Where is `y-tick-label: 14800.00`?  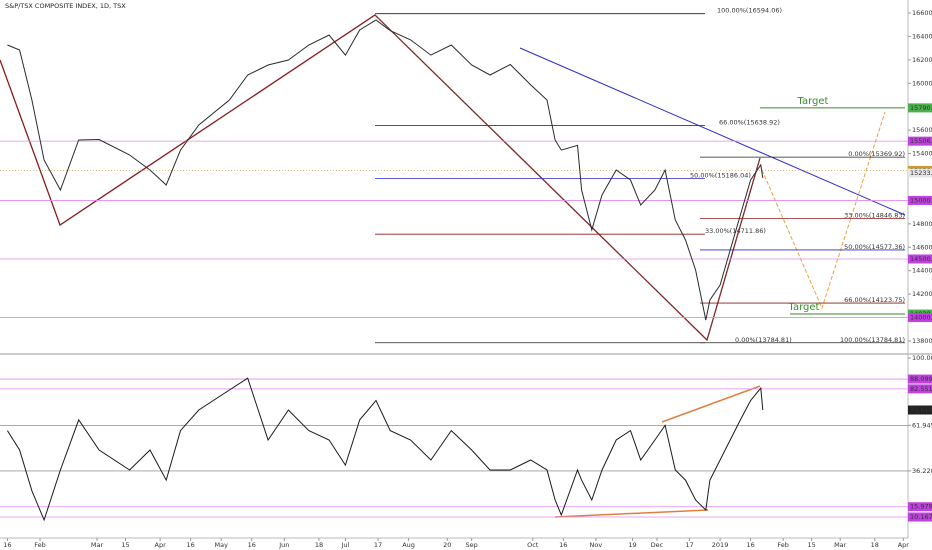
y-tick-label: 14800.00 is located at coordinates (922, 224).